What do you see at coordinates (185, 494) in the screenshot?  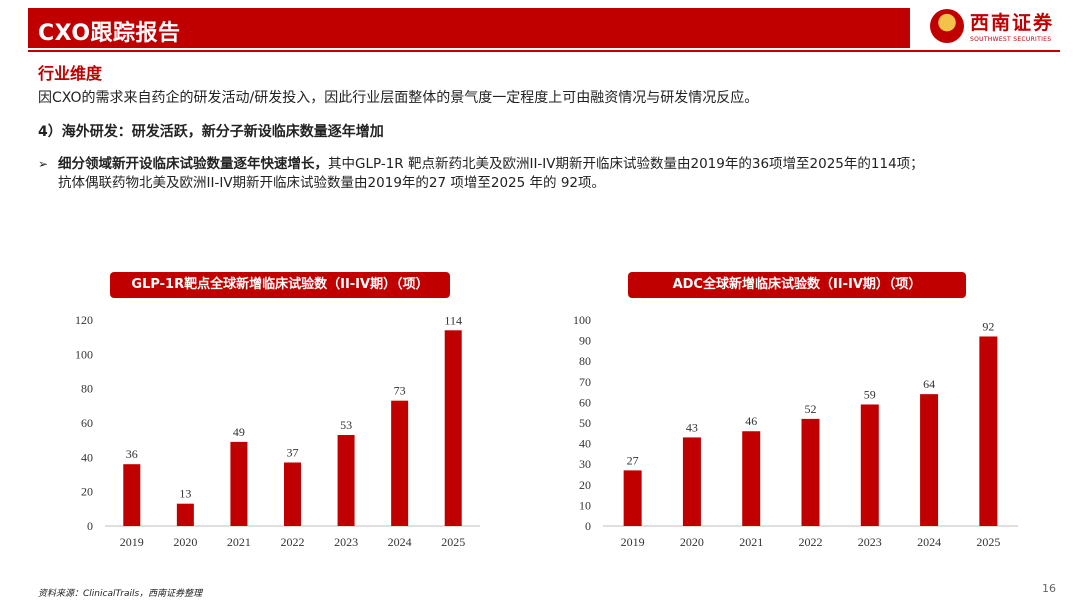 I see `glp-data-label-2020: 13` at bounding box center [185, 494].